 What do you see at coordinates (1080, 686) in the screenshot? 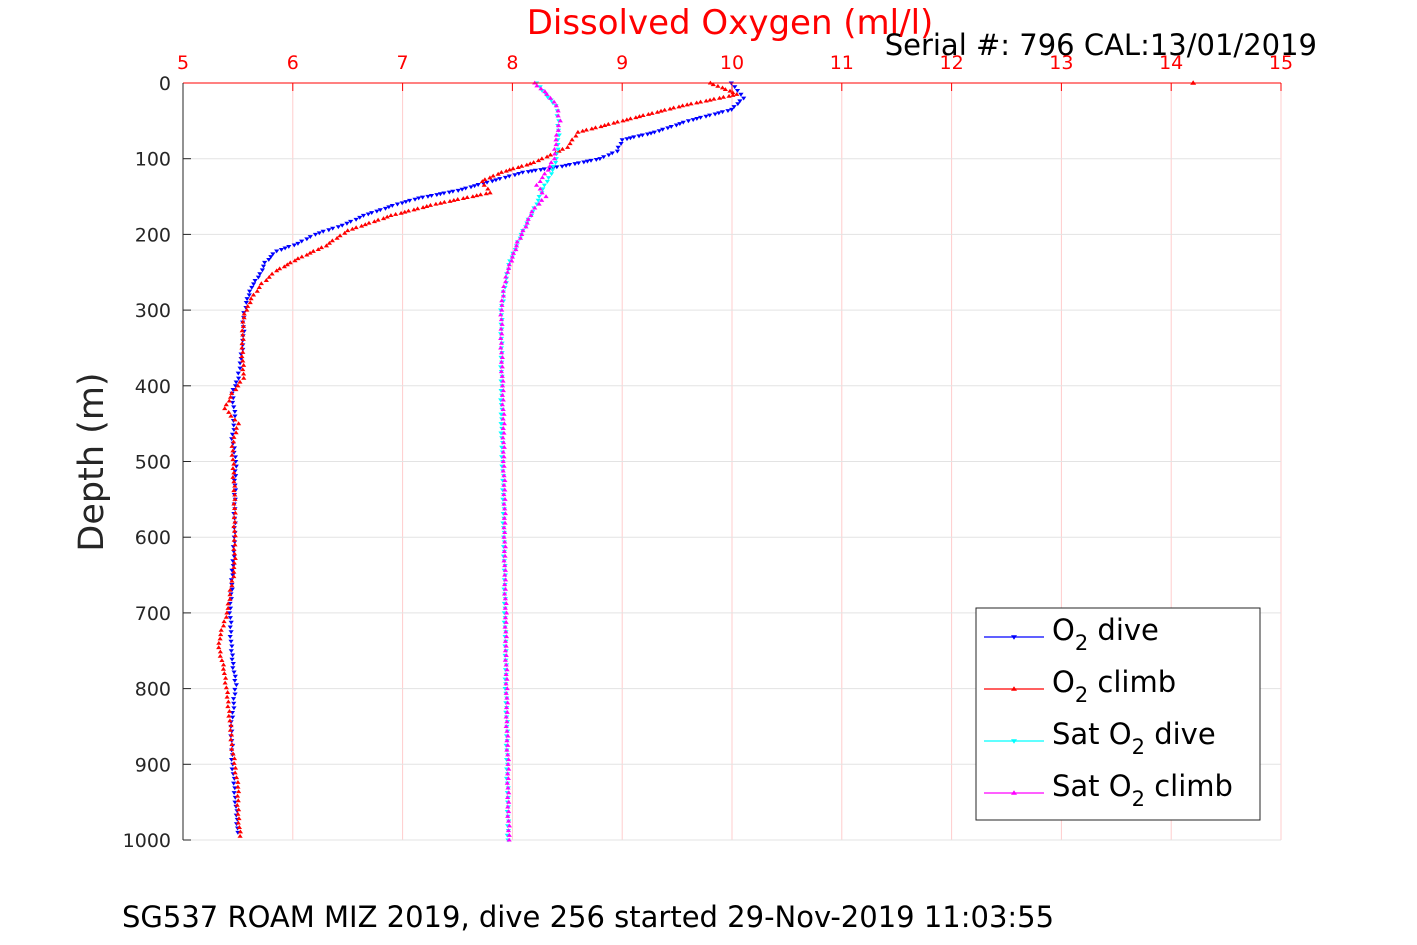
I see `legend-entry: O2 climb` at bounding box center [1080, 686].